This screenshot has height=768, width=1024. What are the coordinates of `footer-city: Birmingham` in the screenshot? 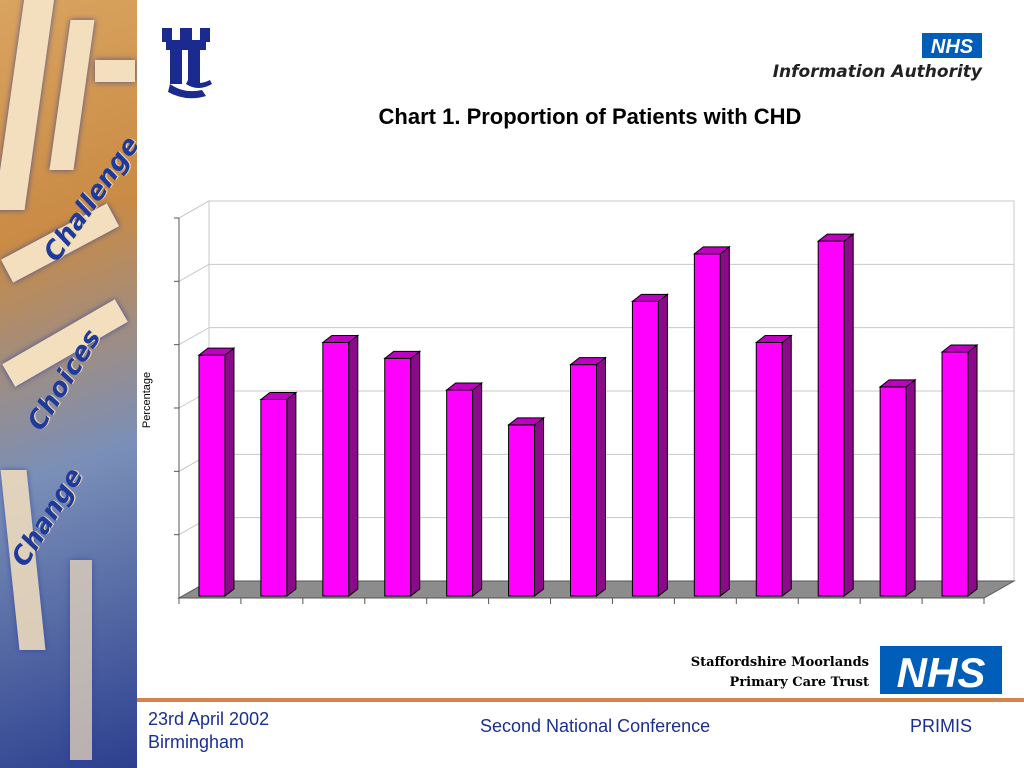 It's located at (196, 742).